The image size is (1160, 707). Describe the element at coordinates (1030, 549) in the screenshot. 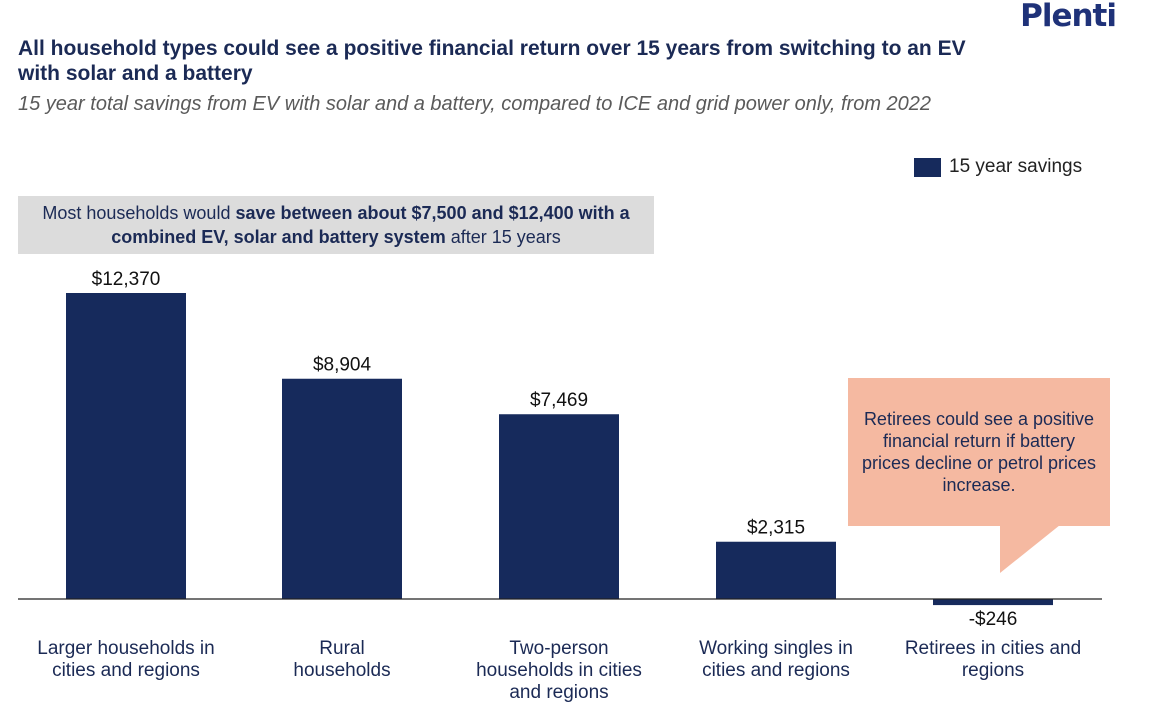

I see `callout-tail` at that location.